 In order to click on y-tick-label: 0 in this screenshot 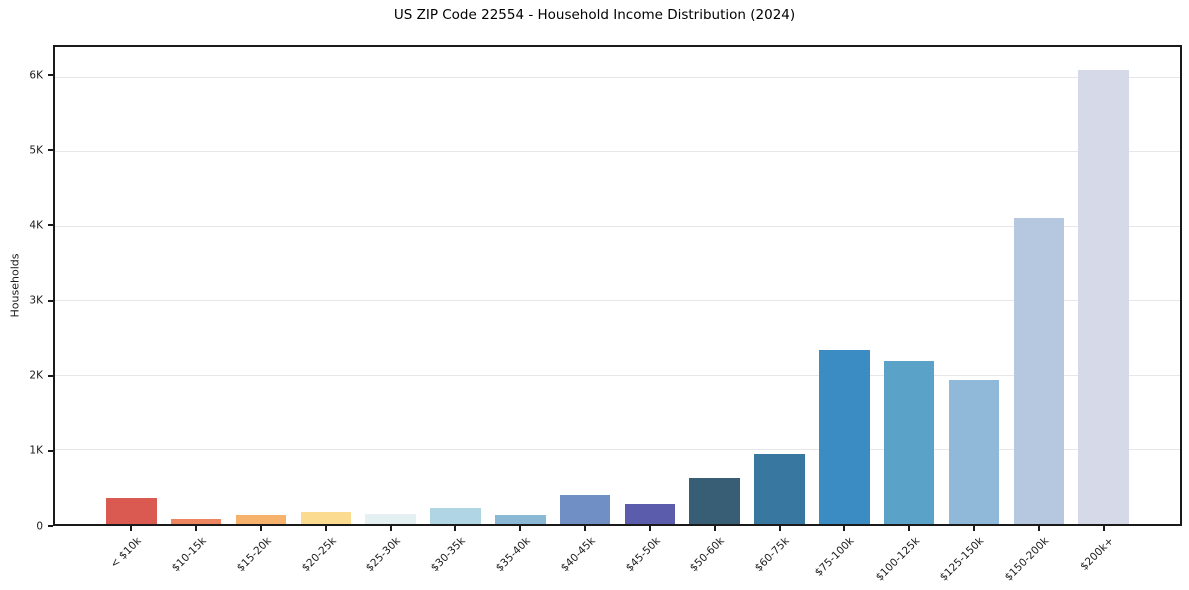, I will do `click(39, 525)`.